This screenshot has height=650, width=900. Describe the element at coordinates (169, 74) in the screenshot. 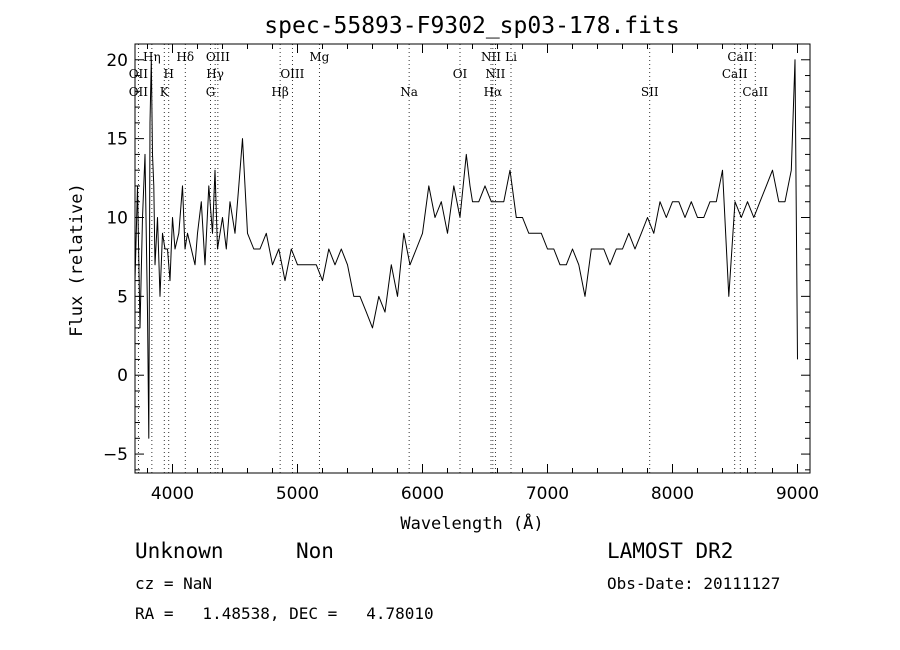

I see `spectral-line-label: H` at that location.